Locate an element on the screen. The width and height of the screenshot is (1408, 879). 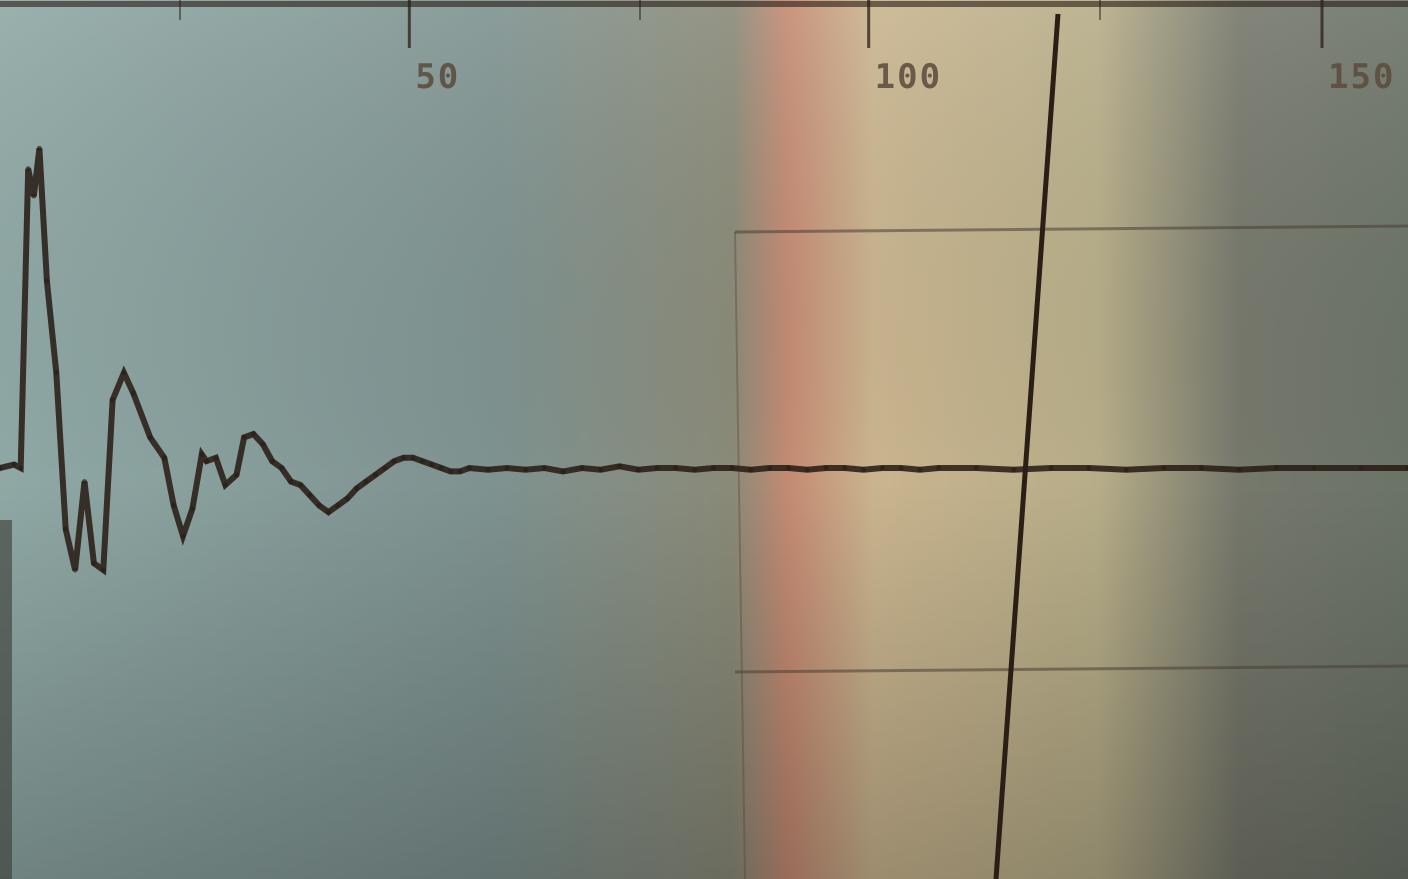
x-tick-label-50: 50 is located at coordinates (437, 77).